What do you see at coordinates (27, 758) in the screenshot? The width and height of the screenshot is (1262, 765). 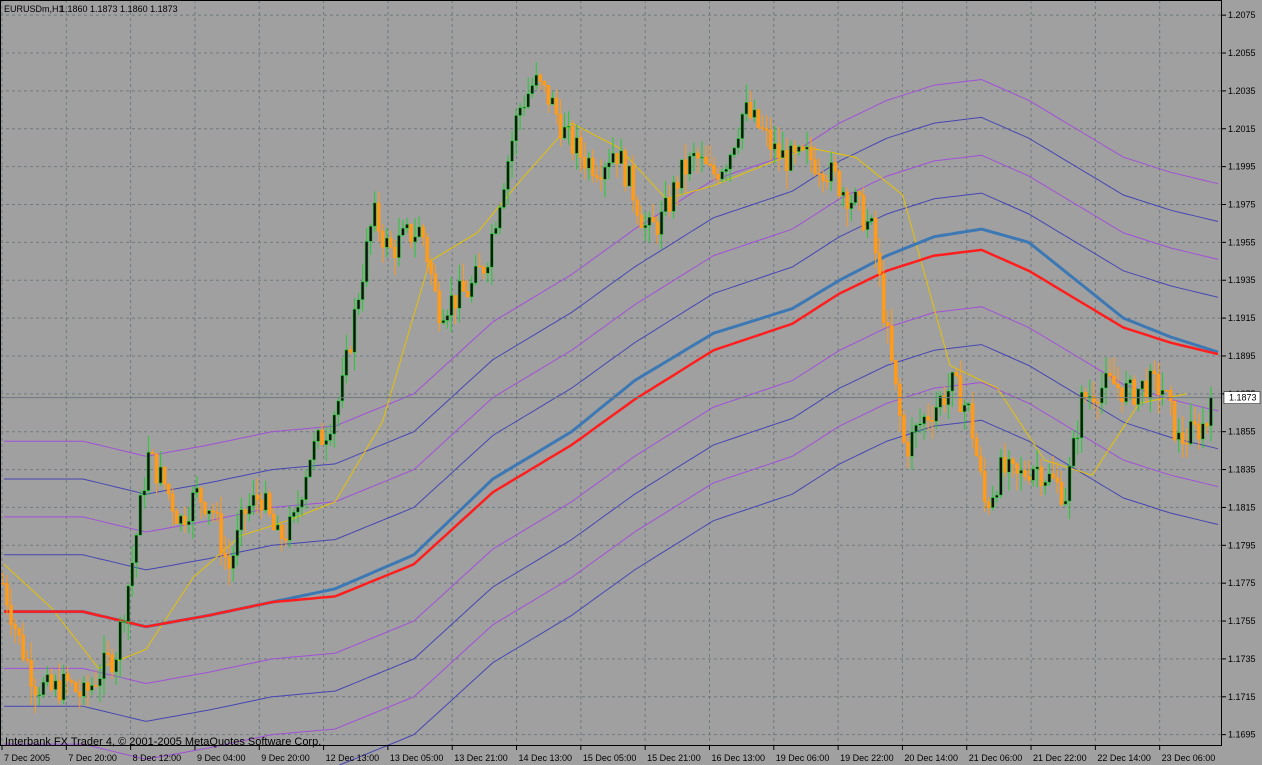 I see `time-tick-label: 7 Dec 2005` at bounding box center [27, 758].